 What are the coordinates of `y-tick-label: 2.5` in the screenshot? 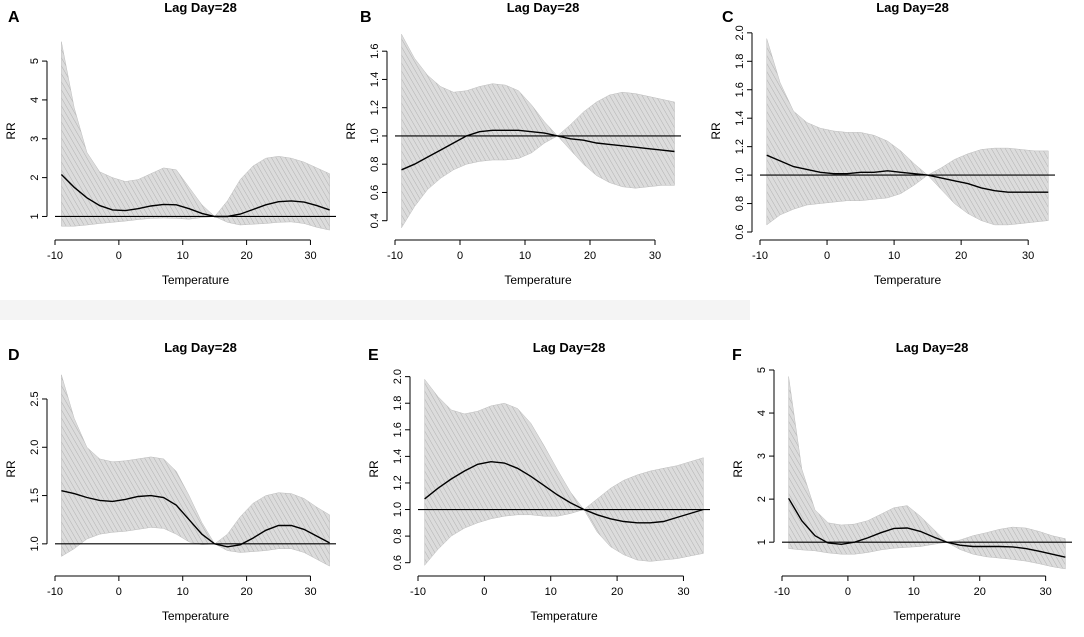 It's located at (35, 398).